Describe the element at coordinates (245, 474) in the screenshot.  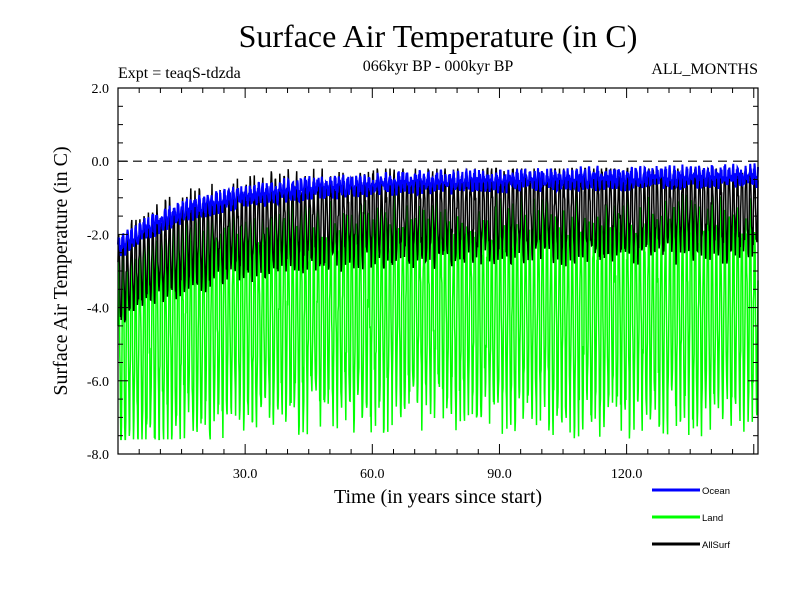
I see `x-tick-label: 30.0` at that location.